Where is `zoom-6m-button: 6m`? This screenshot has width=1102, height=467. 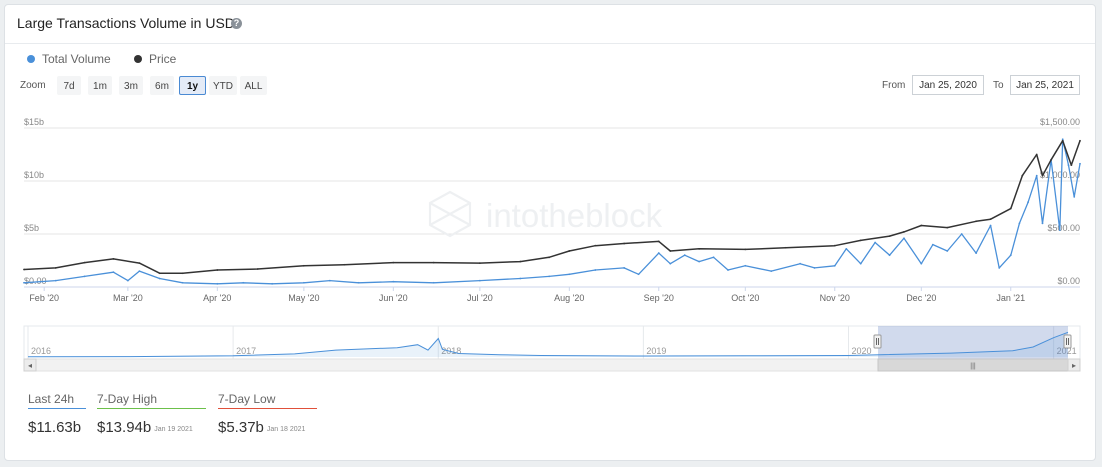 zoom-6m-button: 6m is located at coordinates (162, 85).